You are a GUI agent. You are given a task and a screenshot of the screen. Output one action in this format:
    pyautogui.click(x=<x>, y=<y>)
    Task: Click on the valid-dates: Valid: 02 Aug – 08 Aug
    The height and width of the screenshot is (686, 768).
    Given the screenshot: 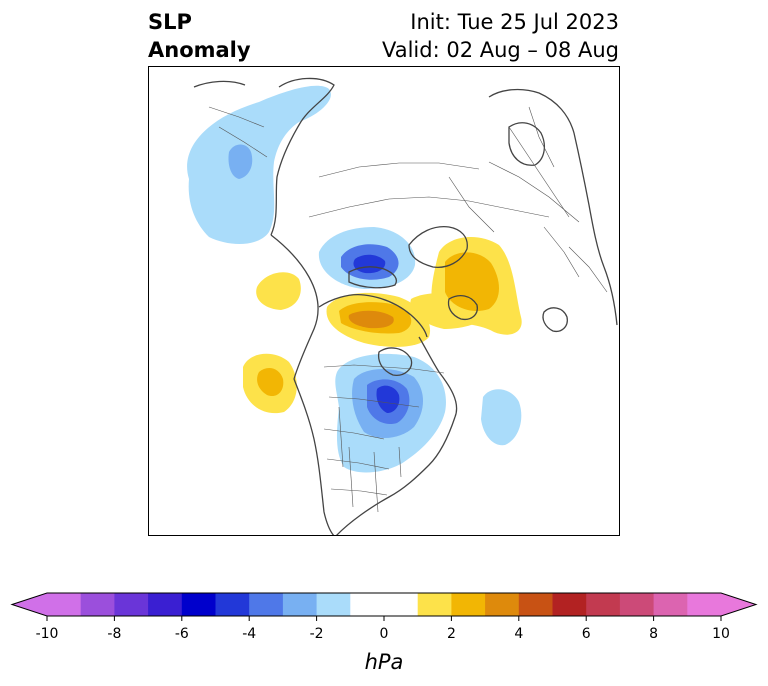 What is the action you would take?
    pyautogui.click(x=500, y=50)
    